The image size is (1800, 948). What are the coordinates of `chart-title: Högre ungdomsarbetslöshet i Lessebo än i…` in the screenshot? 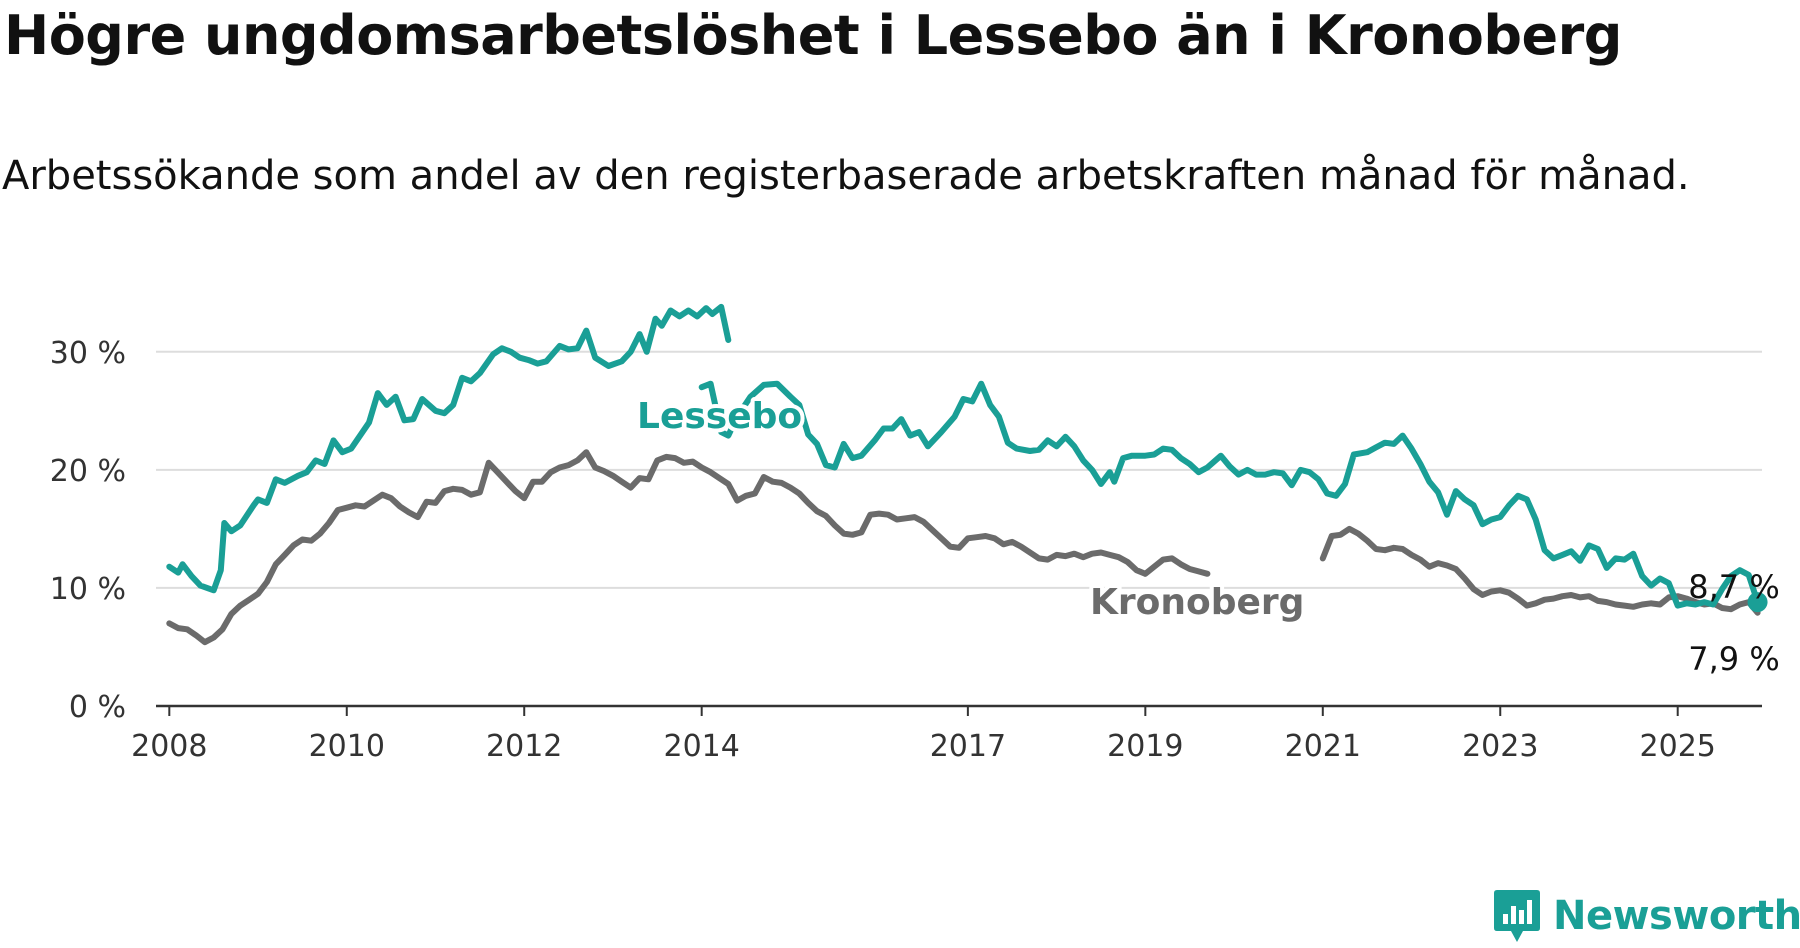 It's located at (813, 35).